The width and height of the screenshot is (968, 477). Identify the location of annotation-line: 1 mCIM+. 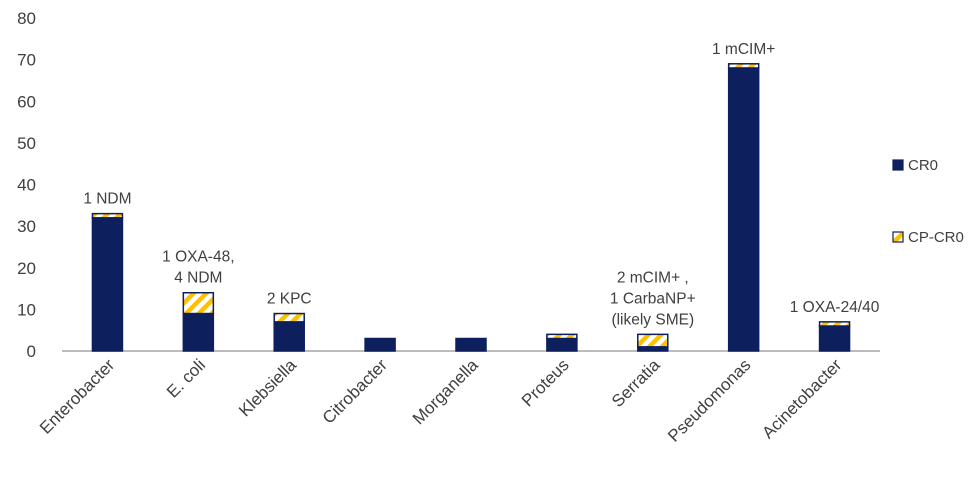
(743, 49).